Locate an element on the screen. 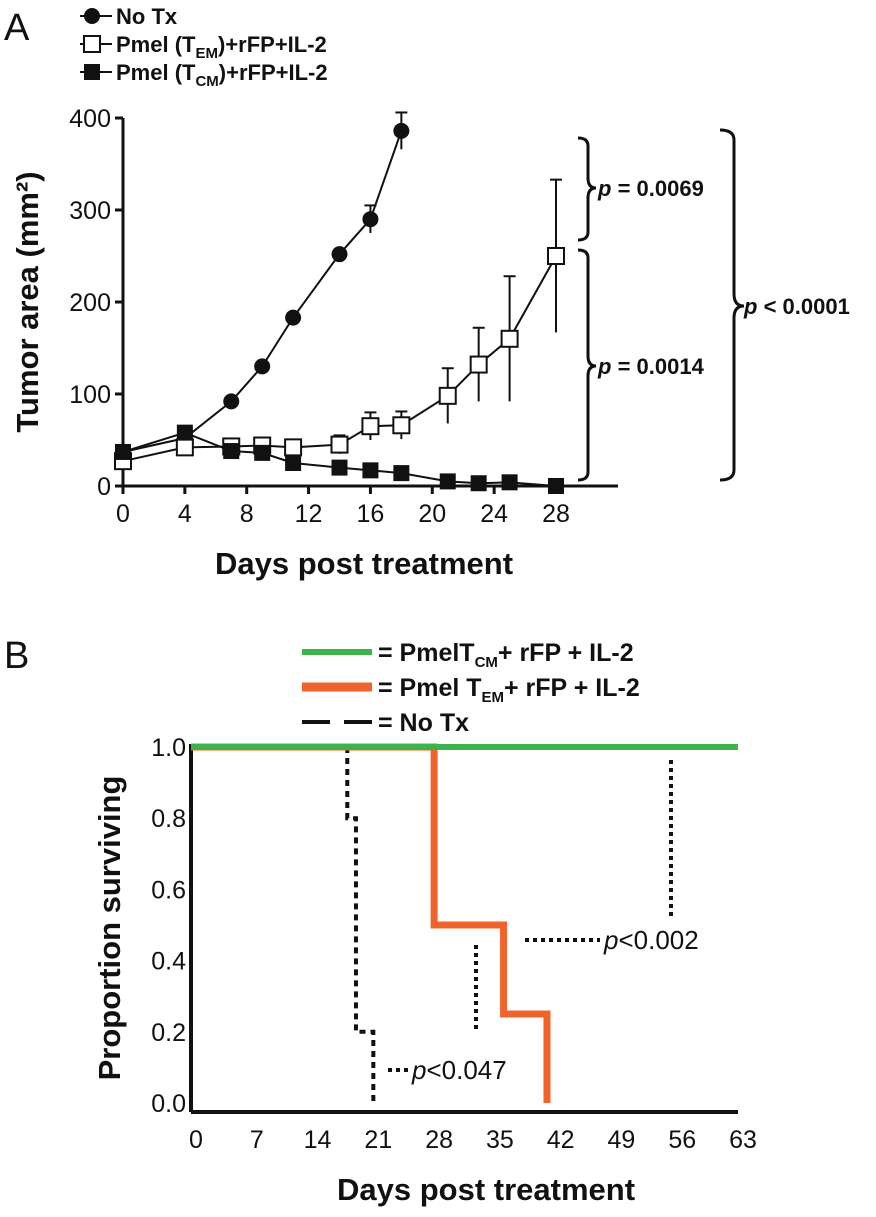 Image resolution: width=876 pixels, height=1217 pixels. legend-a-item-1: Pmel (TEM)+rFP+IL-2 is located at coordinates (203, 47).